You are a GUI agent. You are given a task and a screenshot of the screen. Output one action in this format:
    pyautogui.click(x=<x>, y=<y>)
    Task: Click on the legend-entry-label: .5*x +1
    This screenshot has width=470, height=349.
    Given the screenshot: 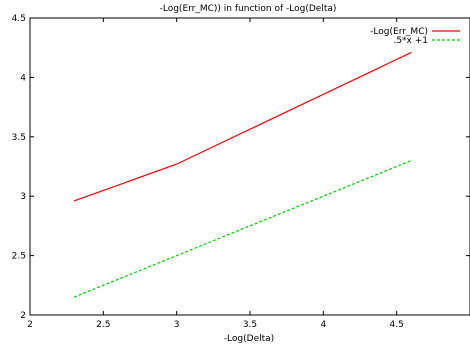 What is the action you would take?
    pyautogui.click(x=410, y=41)
    